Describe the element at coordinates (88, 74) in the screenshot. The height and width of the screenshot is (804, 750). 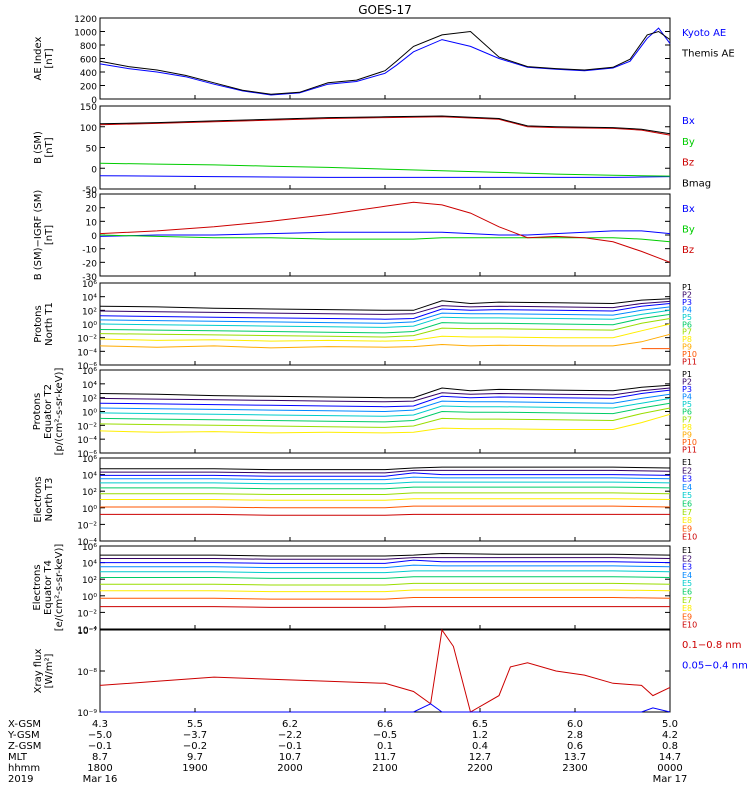
I see `y-tick-label-ae: 400` at that location.